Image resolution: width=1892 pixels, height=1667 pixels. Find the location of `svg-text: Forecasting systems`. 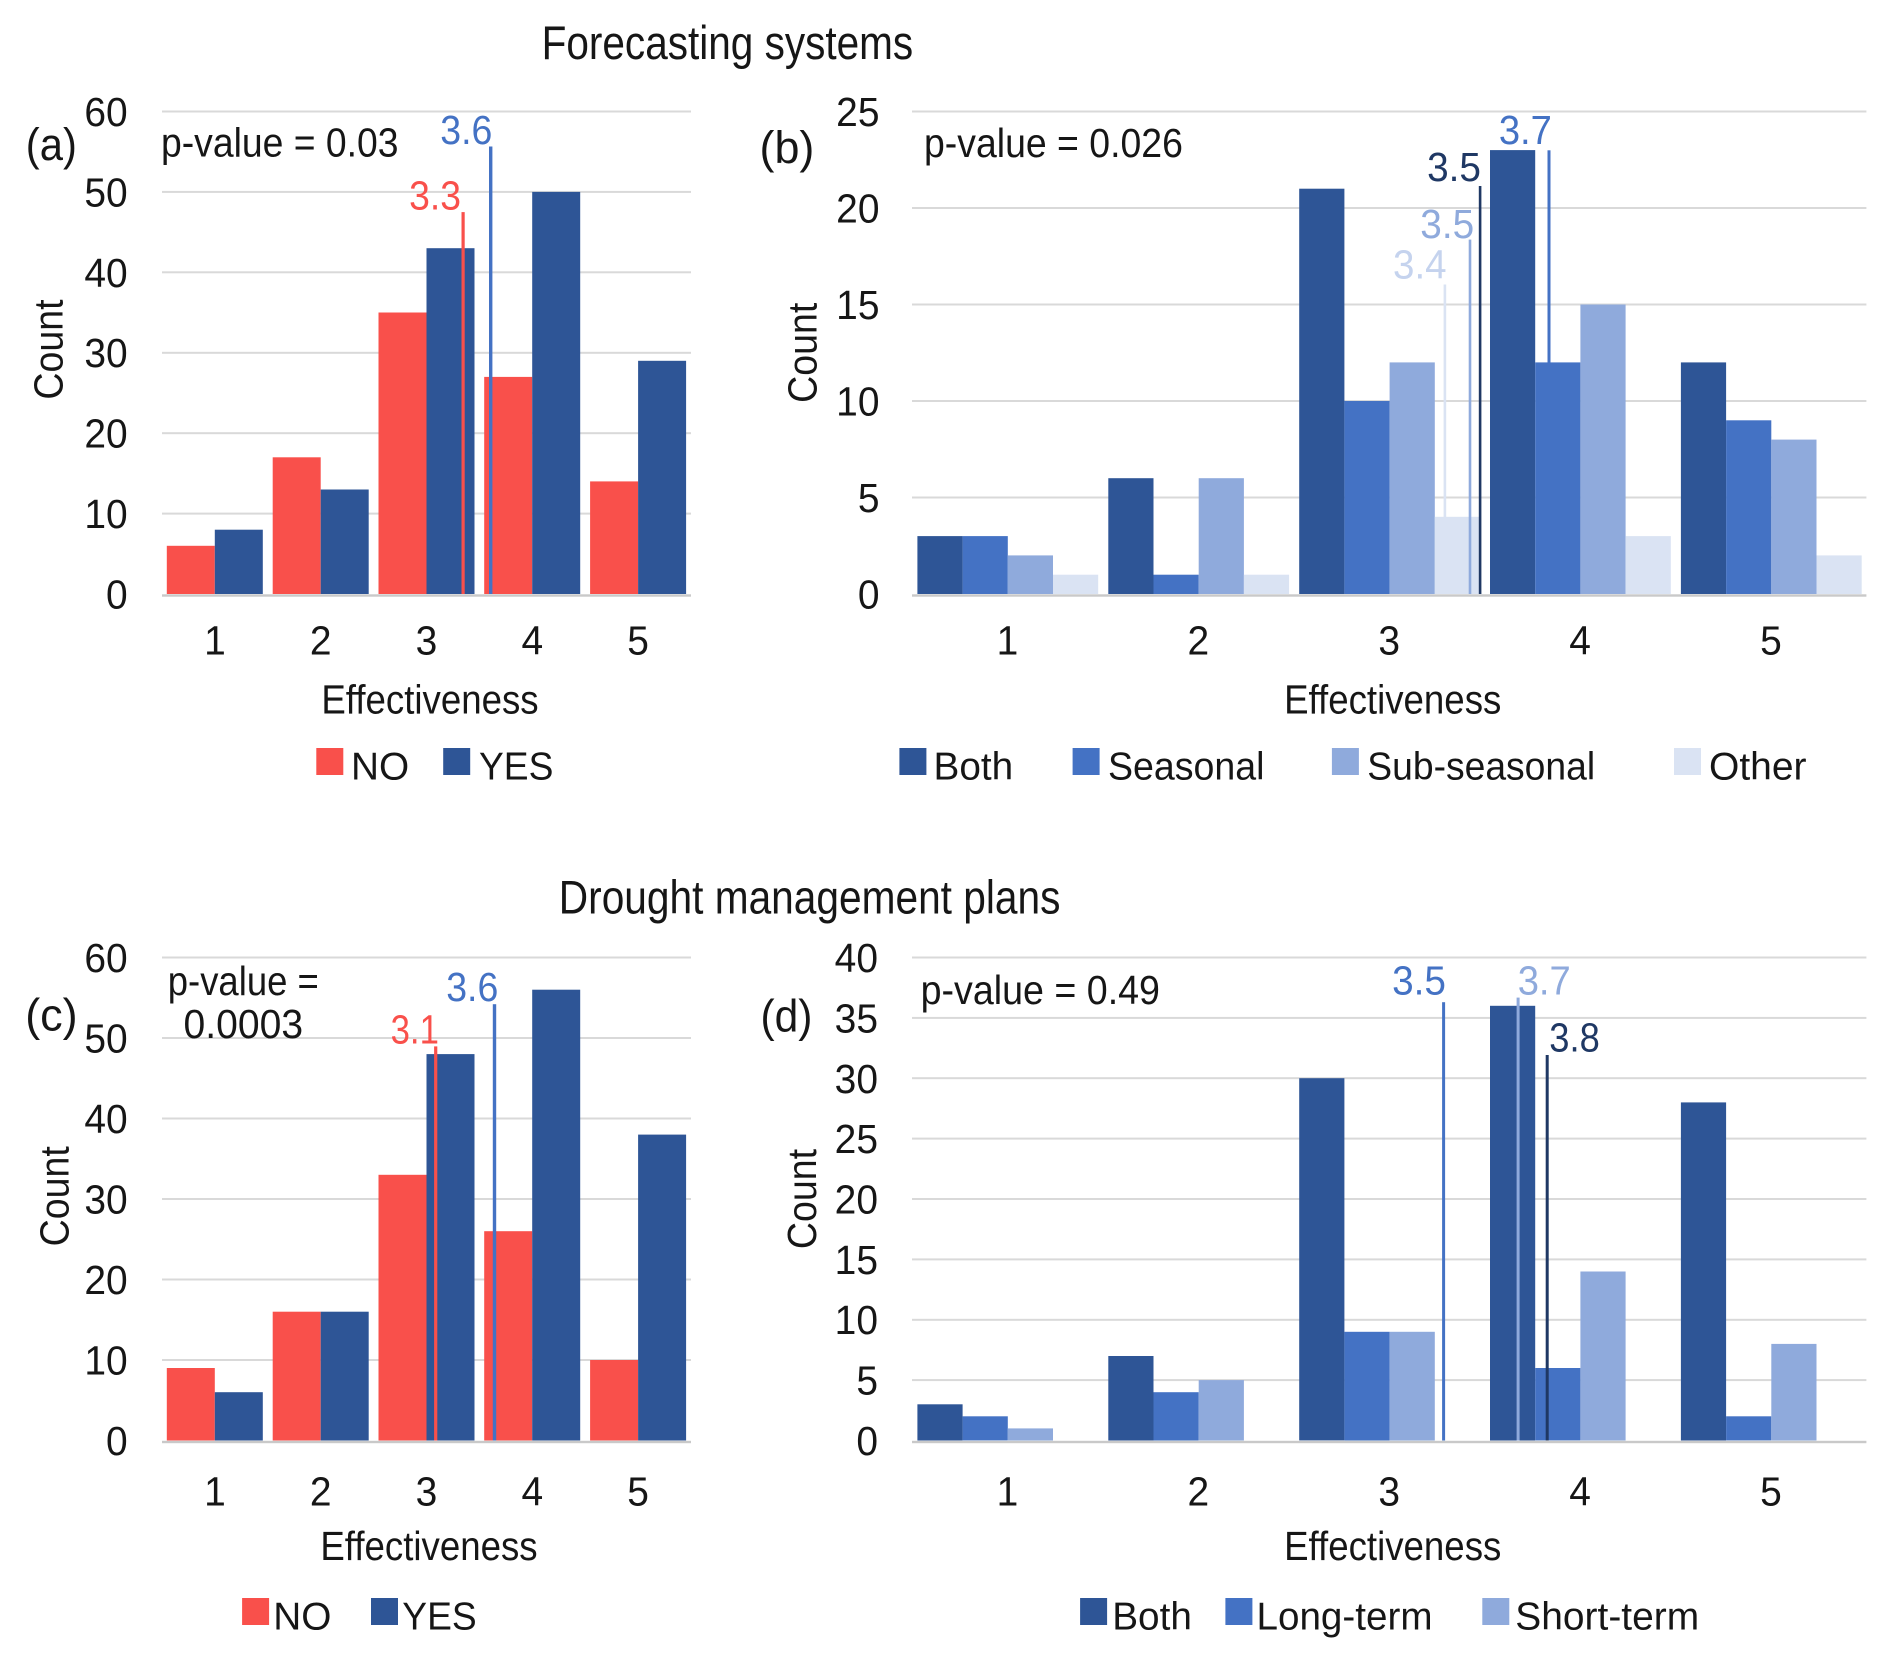

svg-text: Forecasting systems is located at coordinates (728, 43).